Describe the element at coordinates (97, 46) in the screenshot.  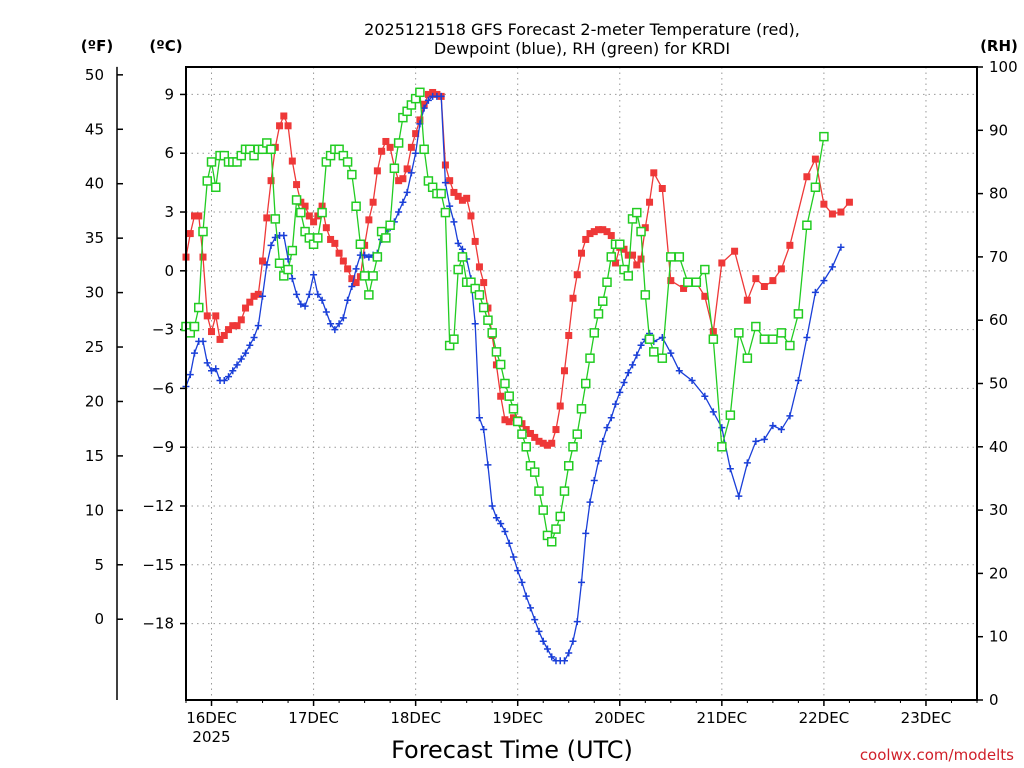
I see `fahrenheit-unit-label: (ºF)` at that location.